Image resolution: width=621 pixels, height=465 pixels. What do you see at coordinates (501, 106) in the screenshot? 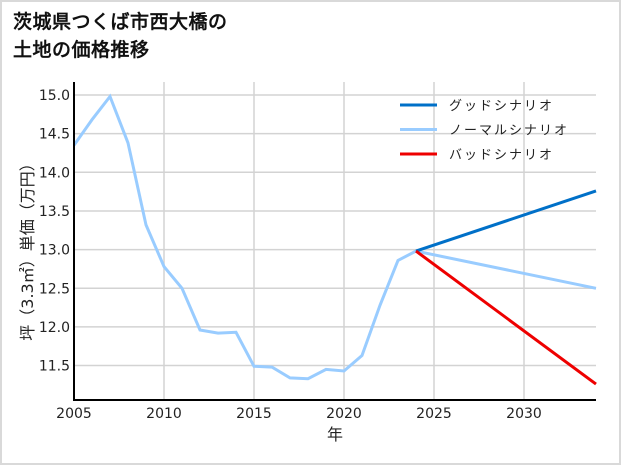
I see `legend-label: グッドシナリオ` at bounding box center [501, 106].